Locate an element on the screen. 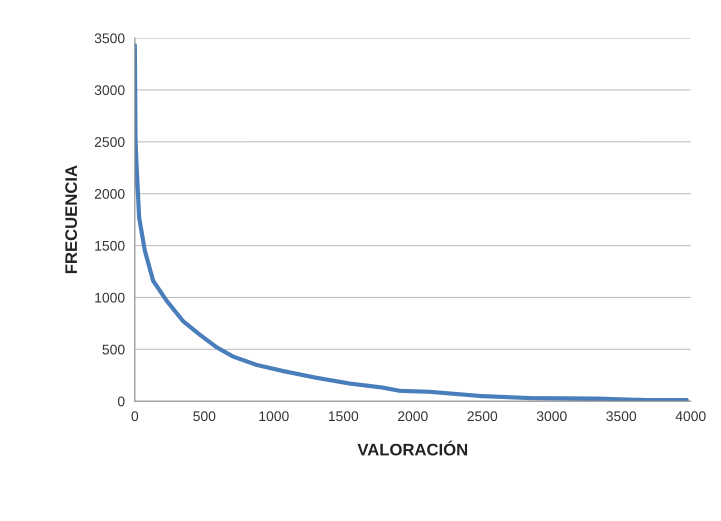 Image resolution: width=721 pixels, height=521 pixels. x-tick-label: 4000 is located at coordinates (691, 416).